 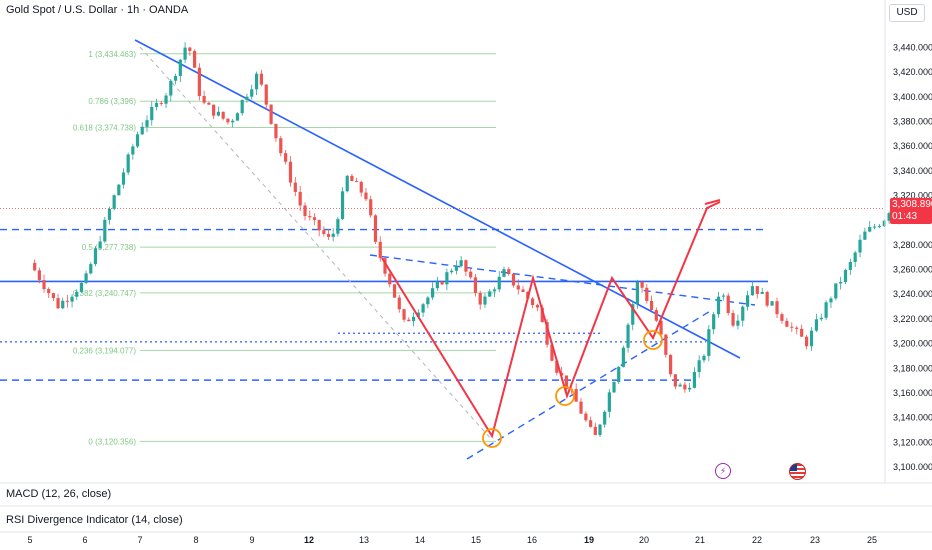 I want to click on x-tick-label: 14, so click(x=420, y=540).